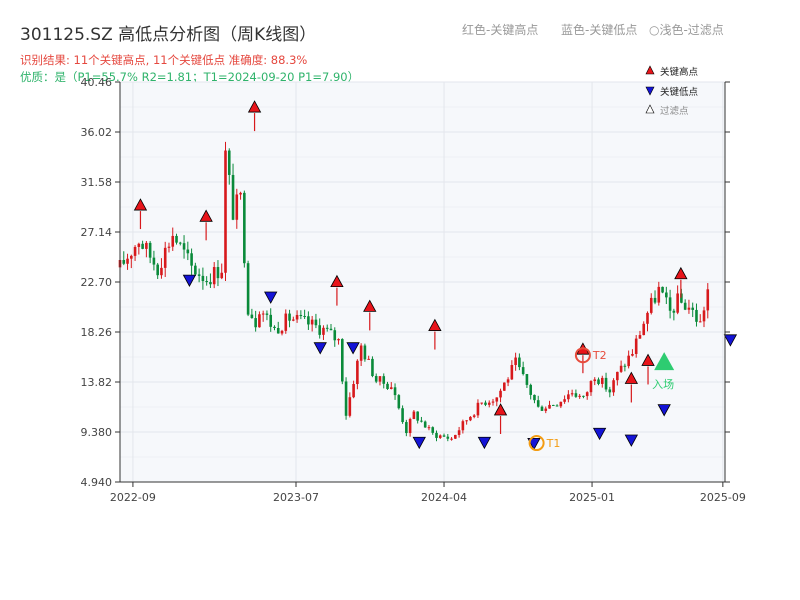  I want to click on header-legend-blue: 蓝色-关键低点, so click(599, 30).